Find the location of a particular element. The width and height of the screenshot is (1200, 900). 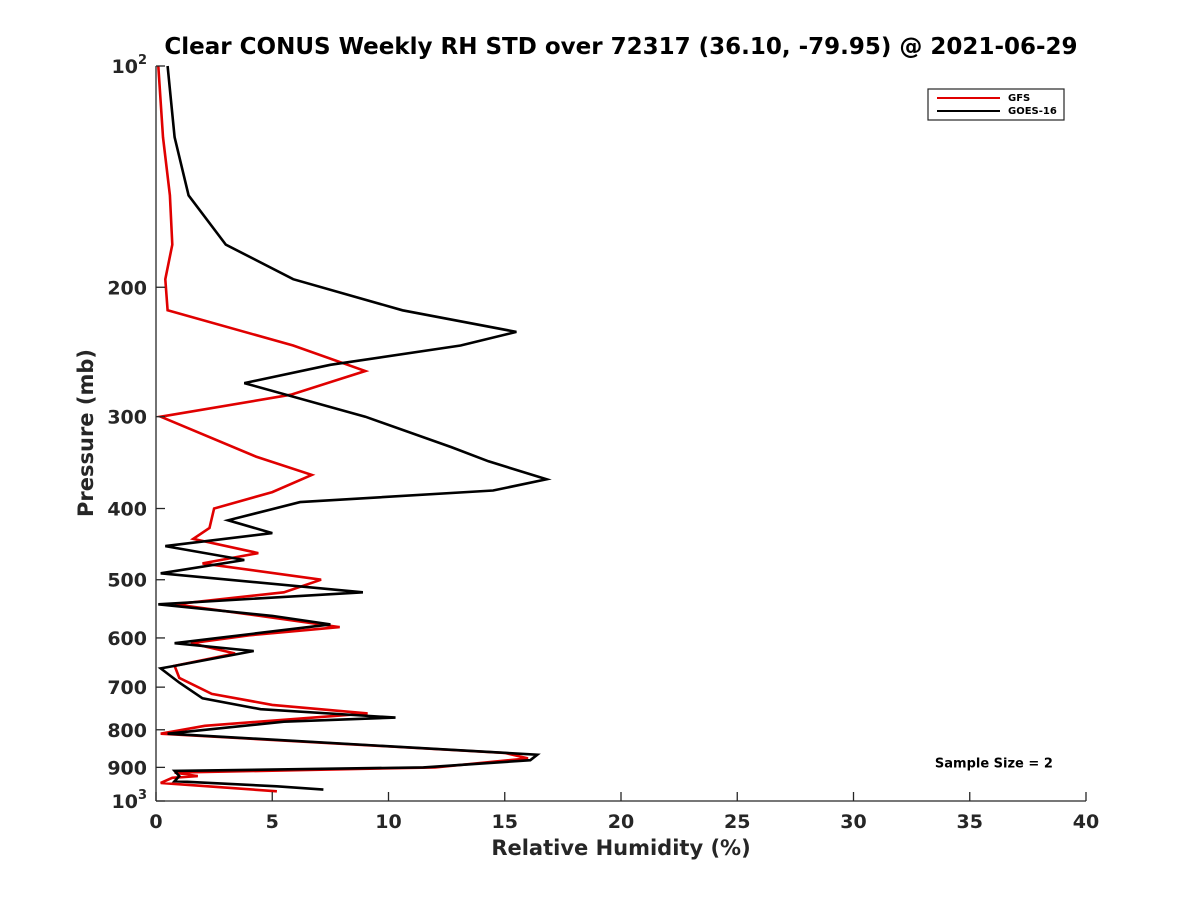

y-tick-label: 700 is located at coordinates (127, 688).